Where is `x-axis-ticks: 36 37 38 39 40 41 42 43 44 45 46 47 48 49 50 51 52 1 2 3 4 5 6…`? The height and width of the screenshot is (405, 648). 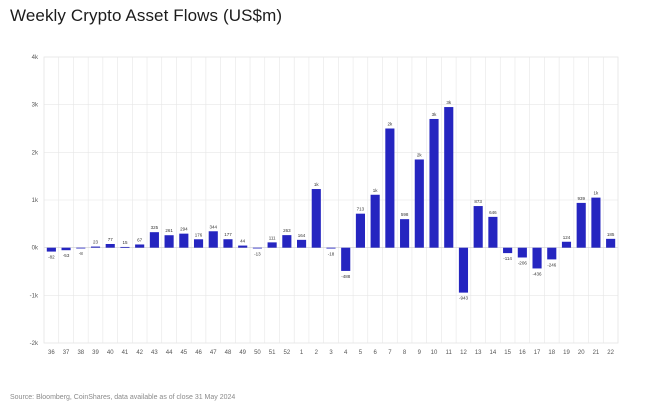
x-axis-ticks: 36 37 38 39 40 41 42 43 44 45 46 47 48 49 50 51 52 1 2 3 4 5 6… is located at coordinates (331, 353).